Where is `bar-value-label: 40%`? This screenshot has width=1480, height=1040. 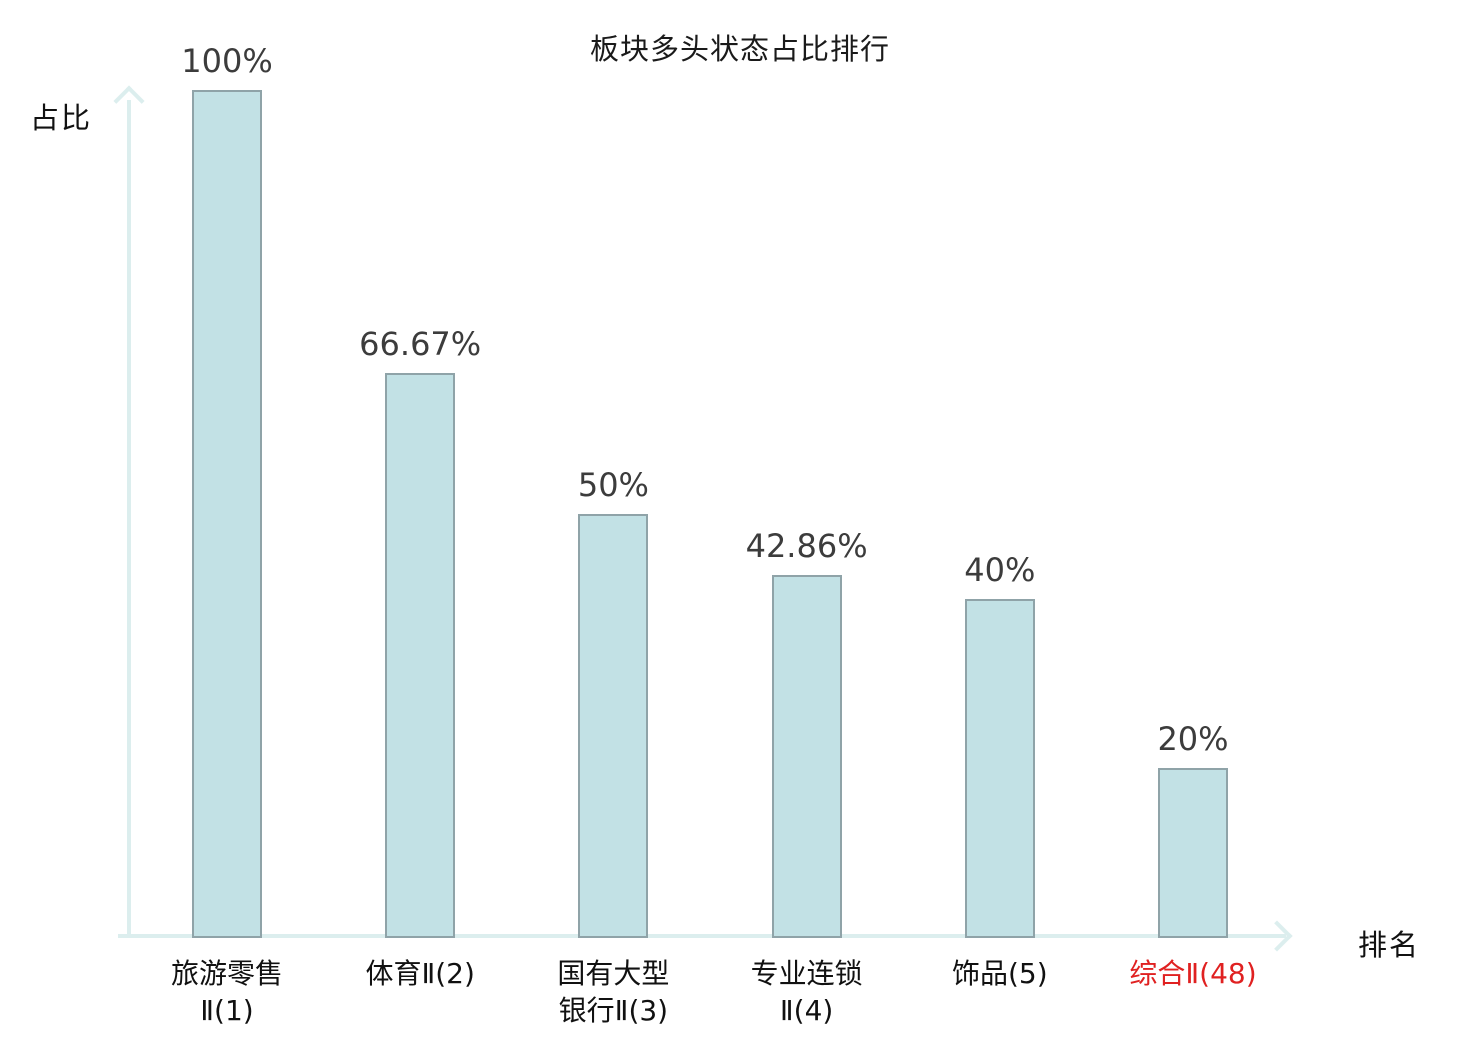
bar-value-label: 40% is located at coordinates (1000, 569).